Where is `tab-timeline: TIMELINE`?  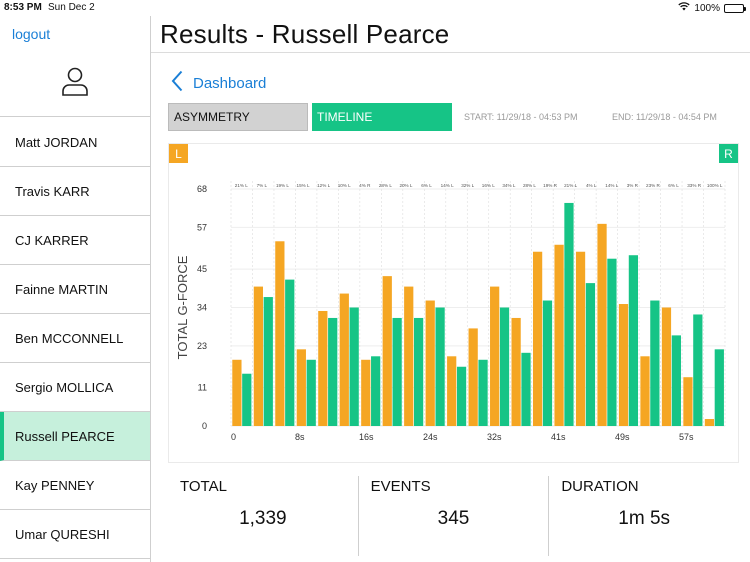
tab-timeline: TIMELINE is located at coordinates (382, 117).